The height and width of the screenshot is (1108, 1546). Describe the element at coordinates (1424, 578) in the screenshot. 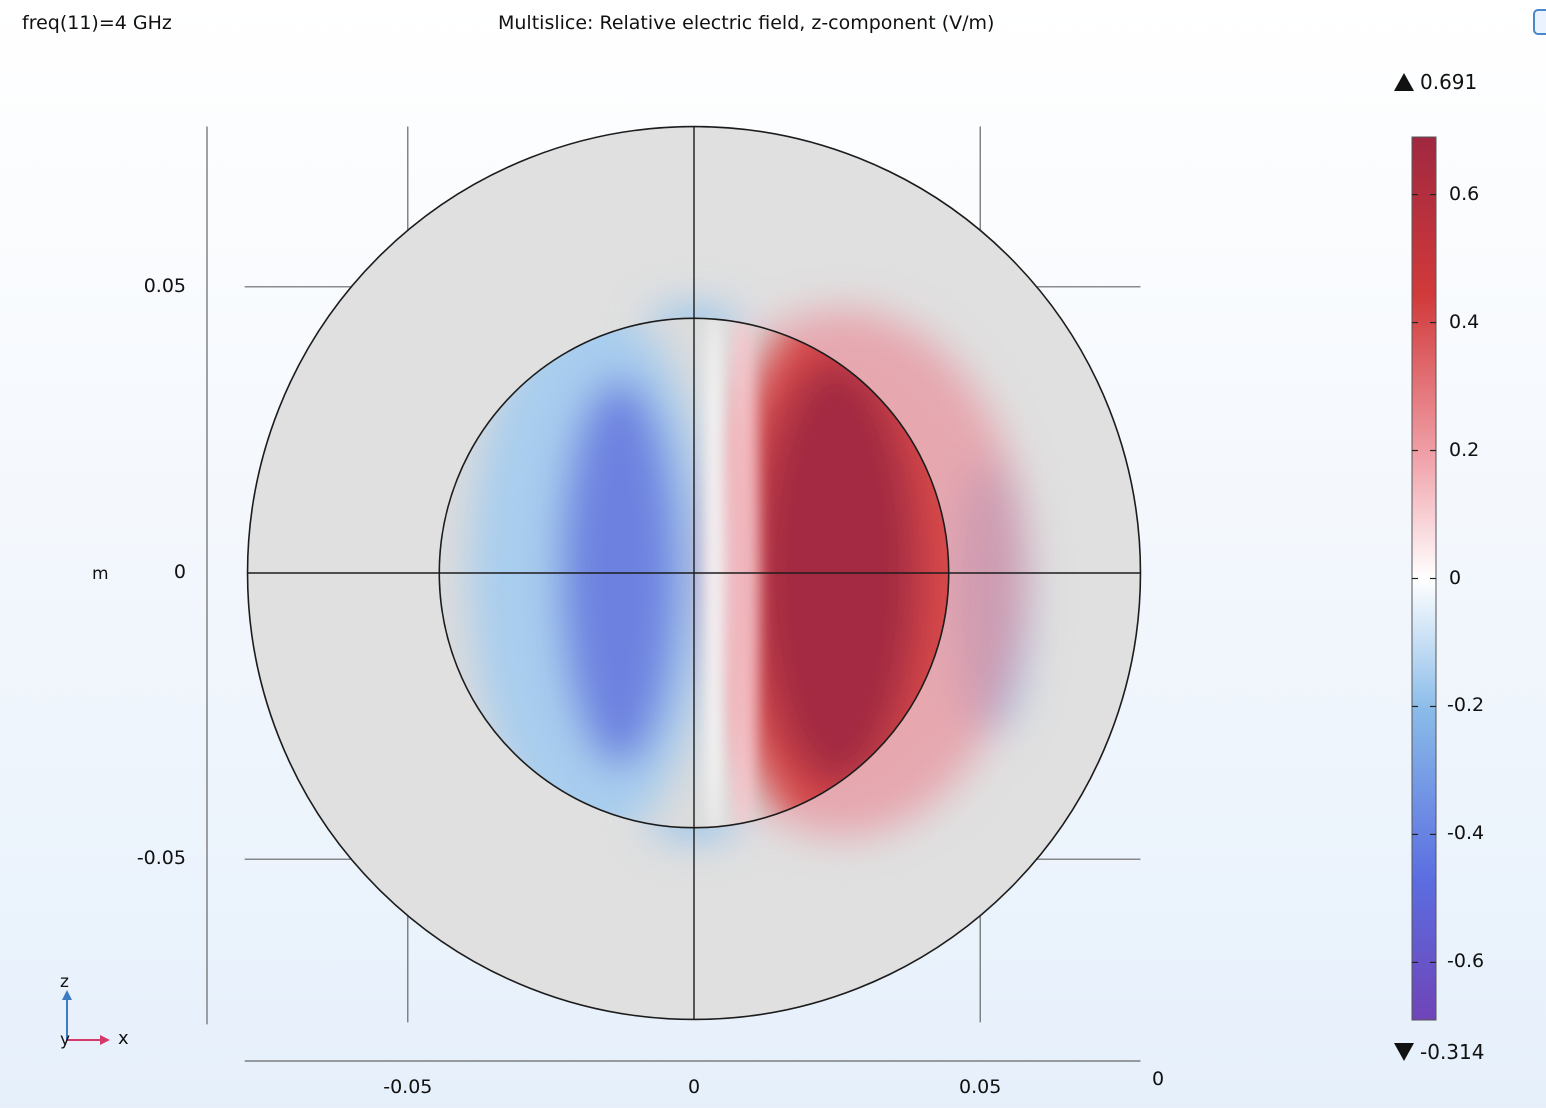

I see `colorbar-ticks` at that location.